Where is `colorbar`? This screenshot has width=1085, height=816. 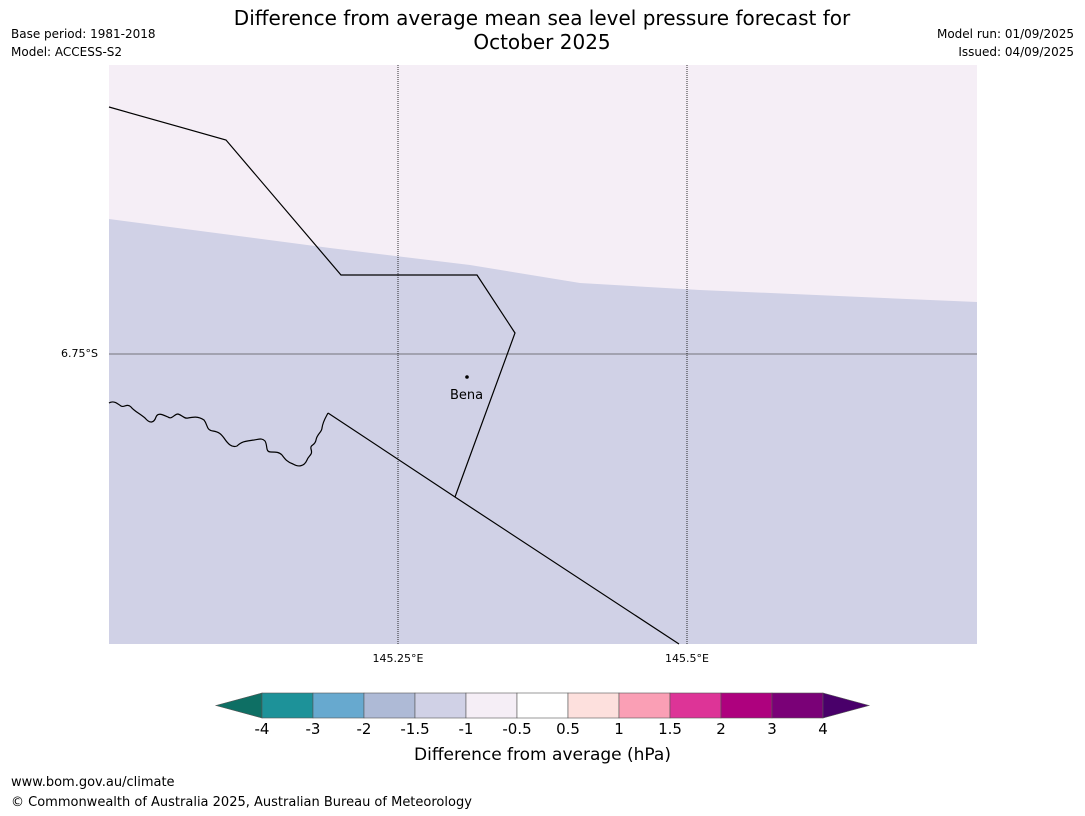 colorbar is located at coordinates (542, 705).